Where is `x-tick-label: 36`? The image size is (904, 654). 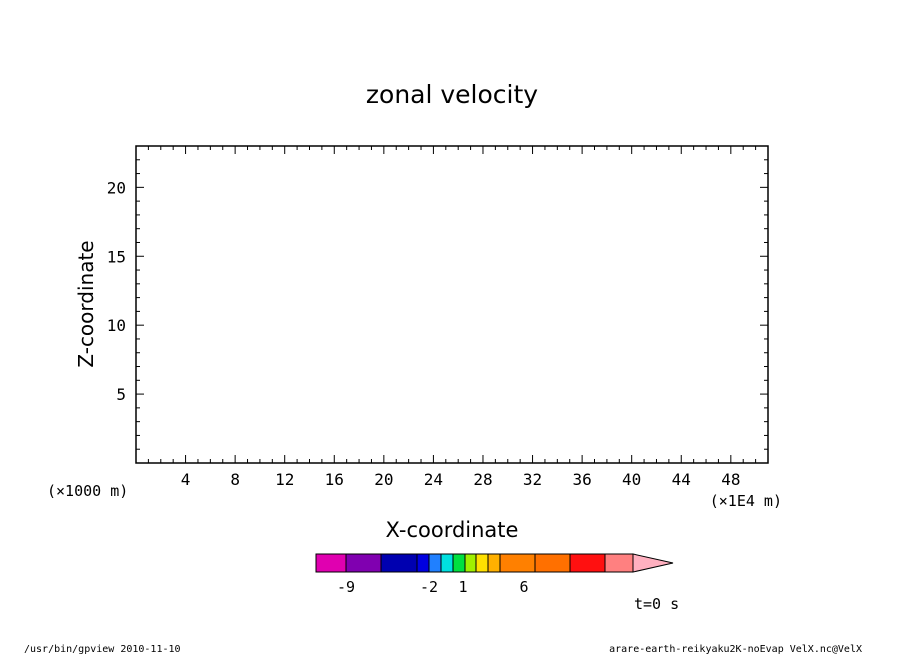
x-tick-label: 36 is located at coordinates (581, 479).